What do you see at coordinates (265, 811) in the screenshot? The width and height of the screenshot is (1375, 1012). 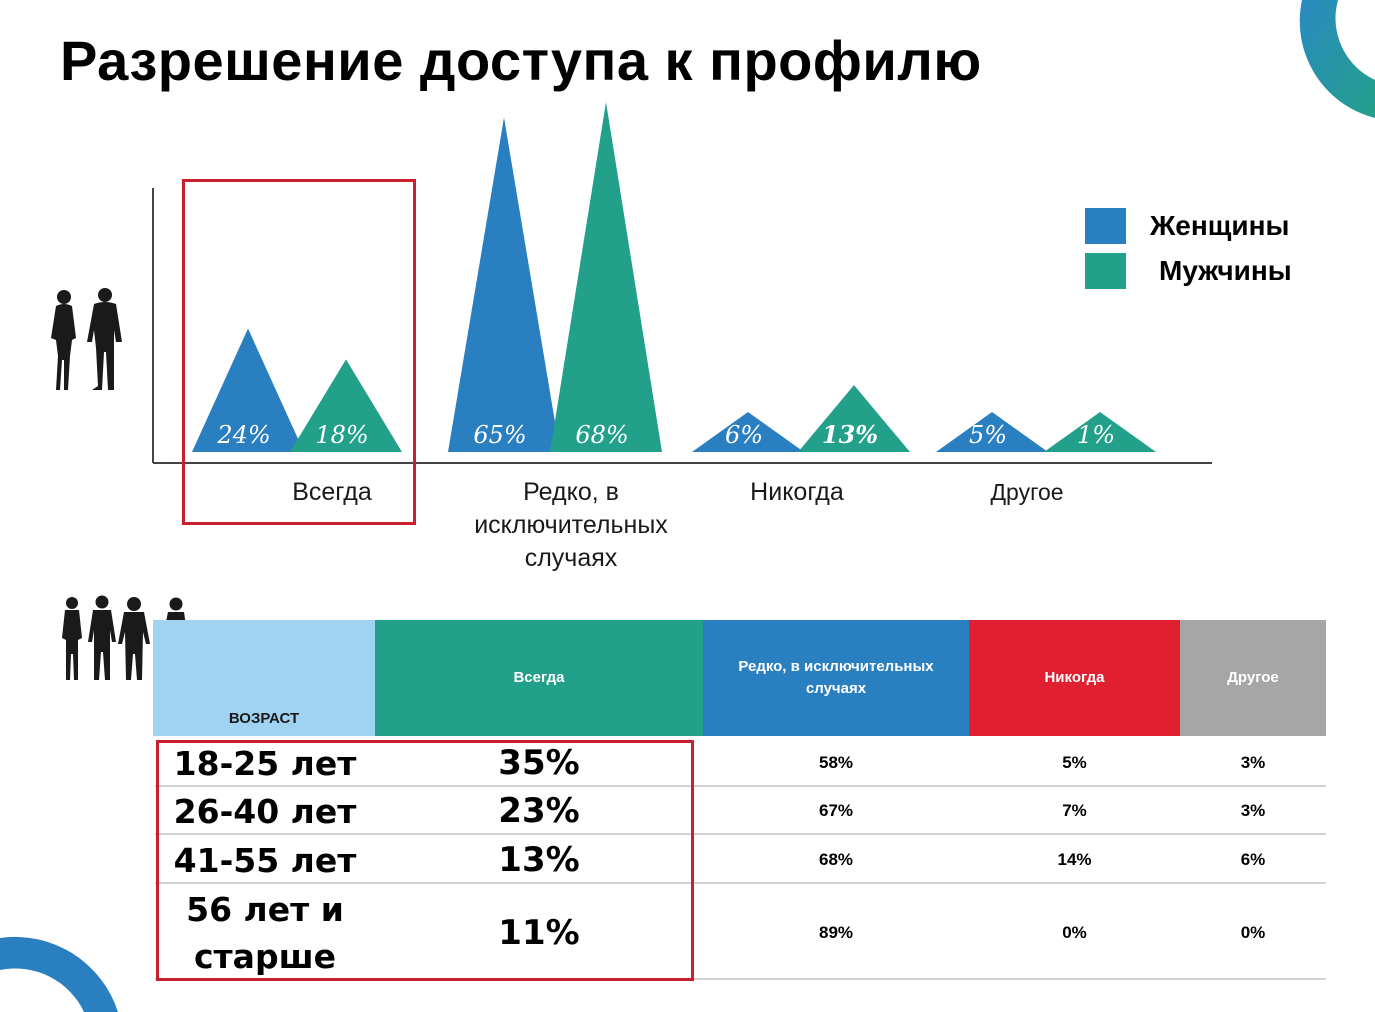 I see `table-cell-age: 26-40 лет` at bounding box center [265, 811].